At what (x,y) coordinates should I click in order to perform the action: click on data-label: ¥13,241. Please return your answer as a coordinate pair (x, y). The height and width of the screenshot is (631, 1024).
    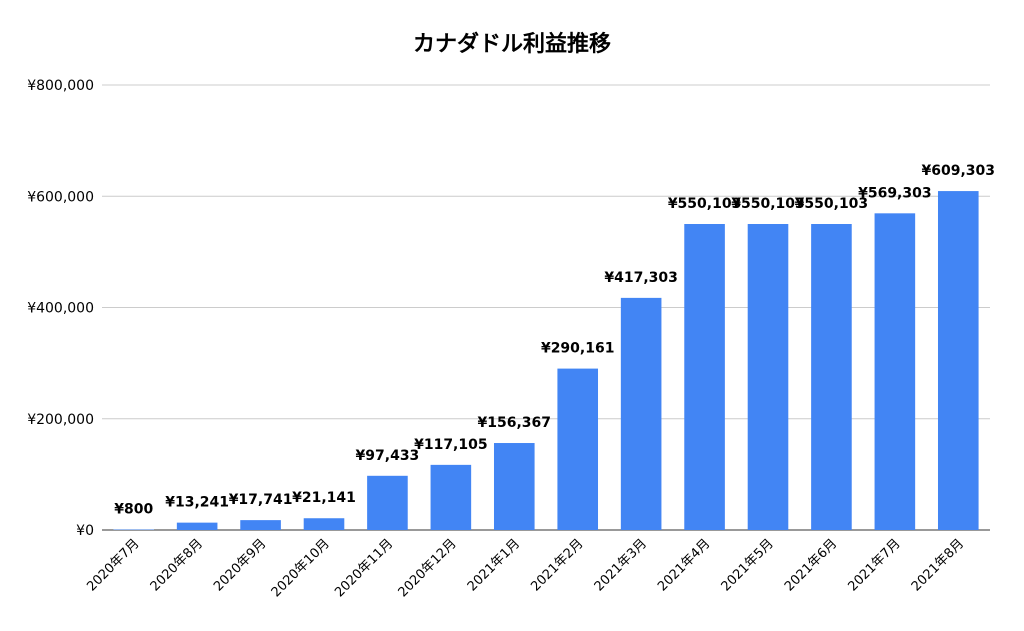
    Looking at the image, I should click on (197, 503).